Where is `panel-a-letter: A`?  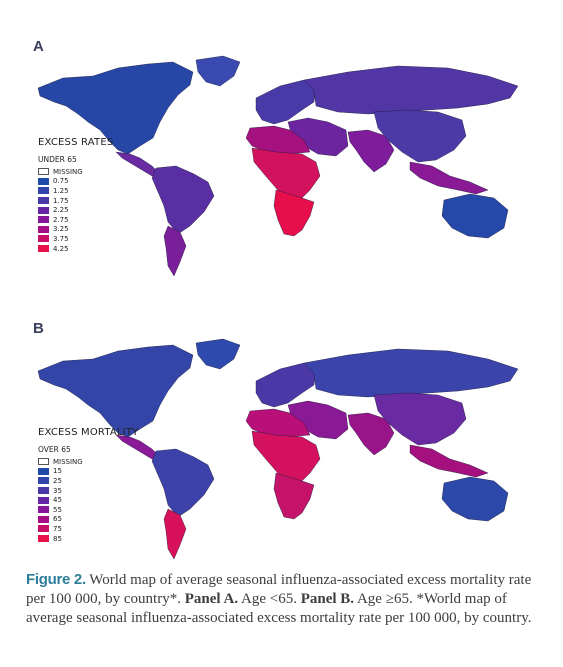
panel-a-letter: A is located at coordinates (38, 46).